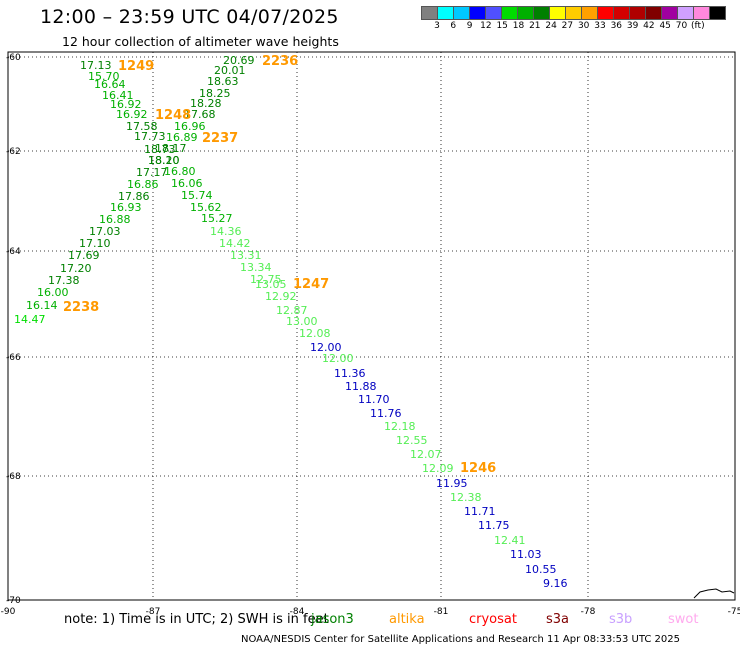 The image size is (740, 650). I want to click on pass-time-label: 1246, so click(478, 468).